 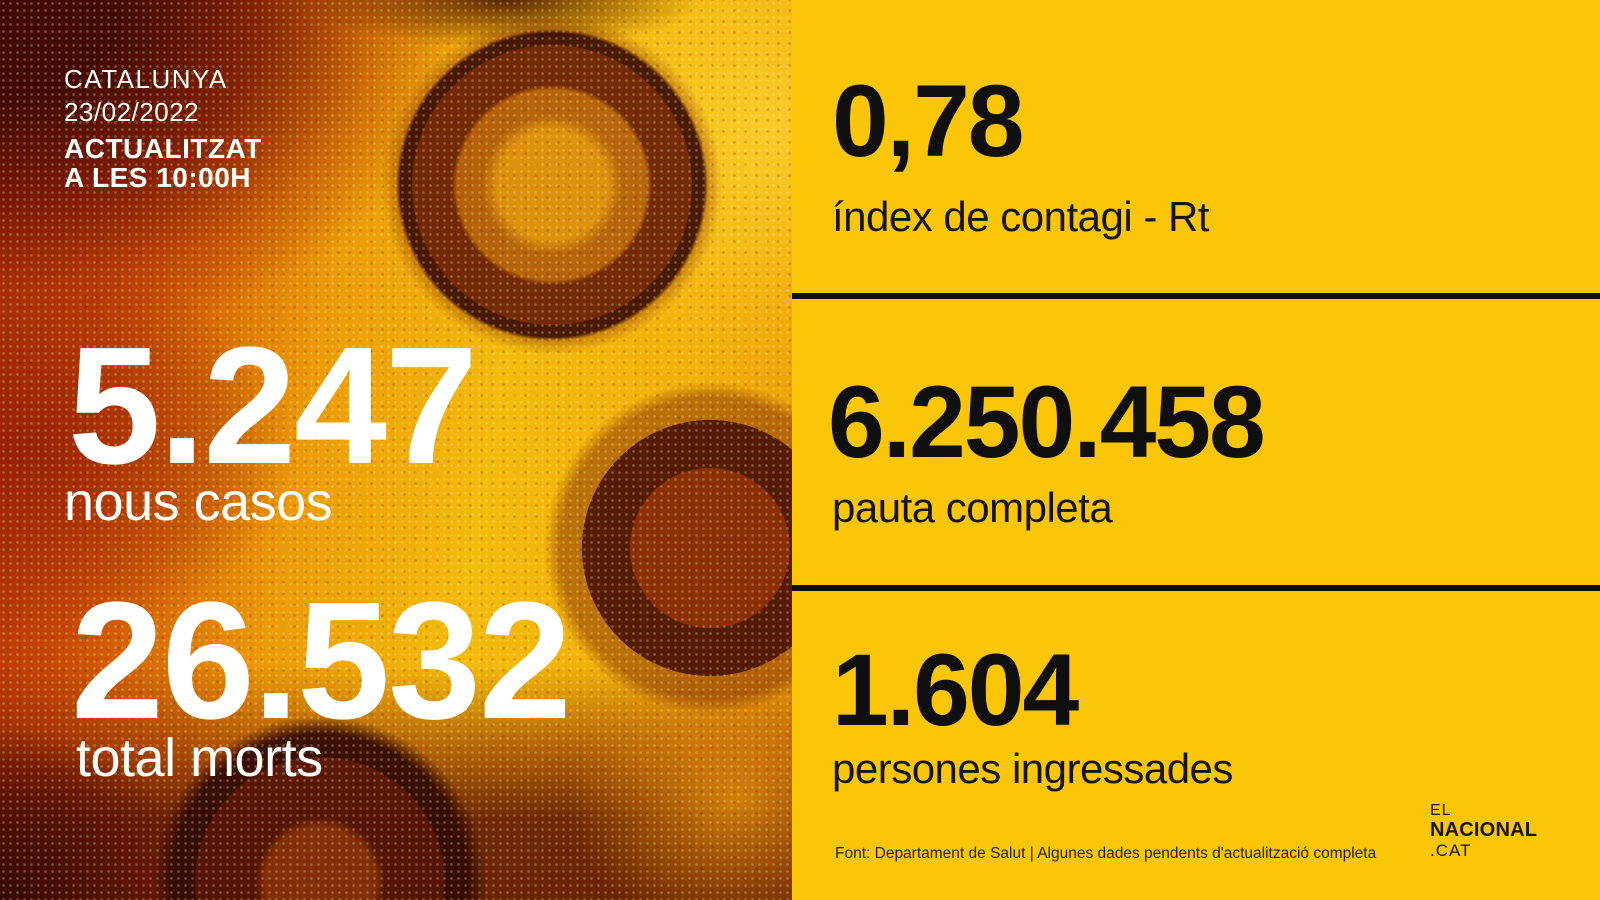 I want to click on date-label: 23/02/2022, so click(x=132, y=112).